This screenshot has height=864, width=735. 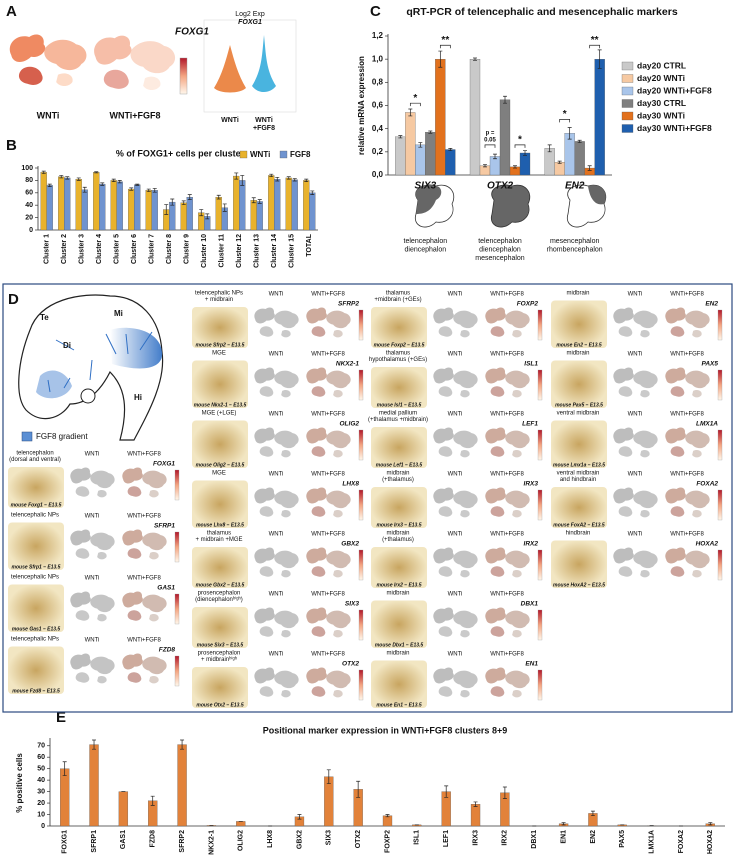 I want to click on legend-label: FGF8, so click(x=300, y=154).